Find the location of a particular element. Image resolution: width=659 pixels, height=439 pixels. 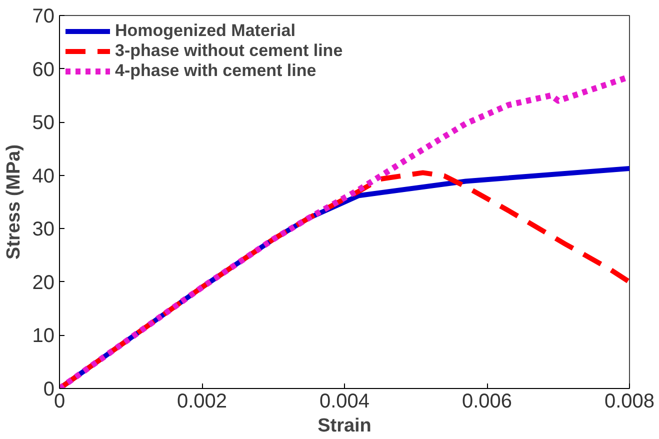

y-tick-label: 10 is located at coordinates (43, 336).